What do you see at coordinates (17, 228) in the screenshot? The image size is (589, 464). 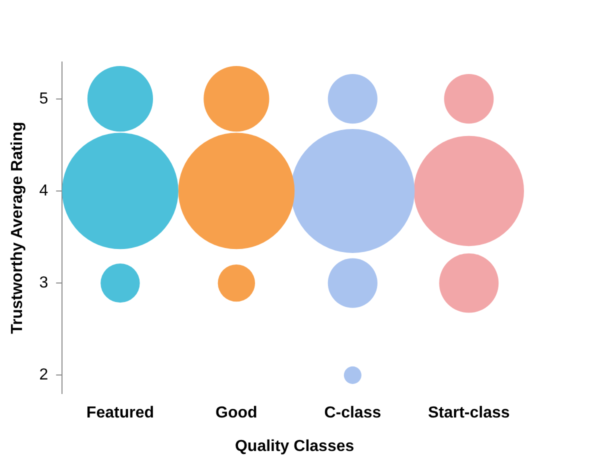 I see `y-axis-title: Trustworthy Average Rating` at bounding box center [17, 228].